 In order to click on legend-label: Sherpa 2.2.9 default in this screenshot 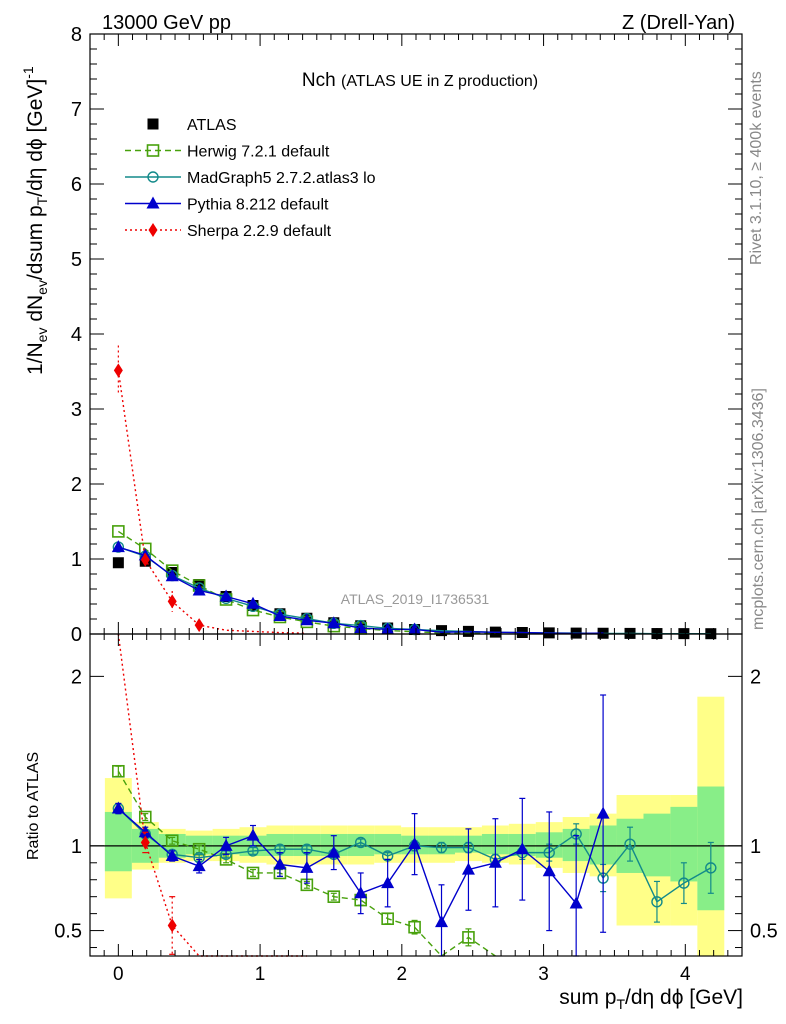, I will do `click(259, 231)`.